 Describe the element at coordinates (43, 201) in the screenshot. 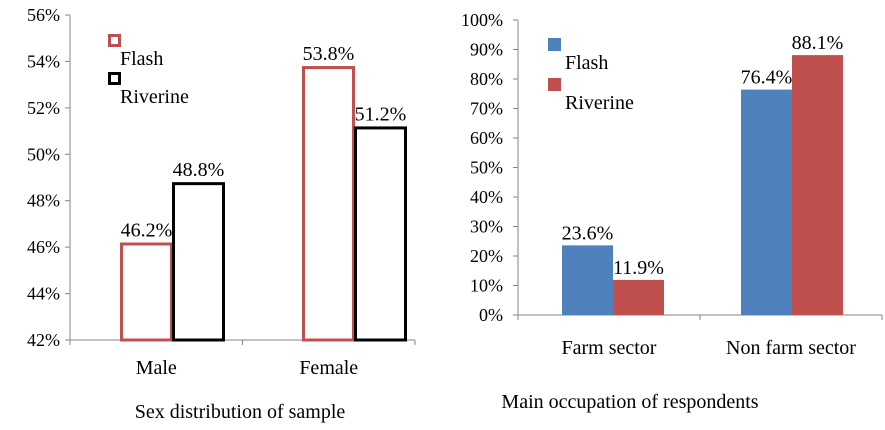

I see `y-tick-label: 48%` at that location.